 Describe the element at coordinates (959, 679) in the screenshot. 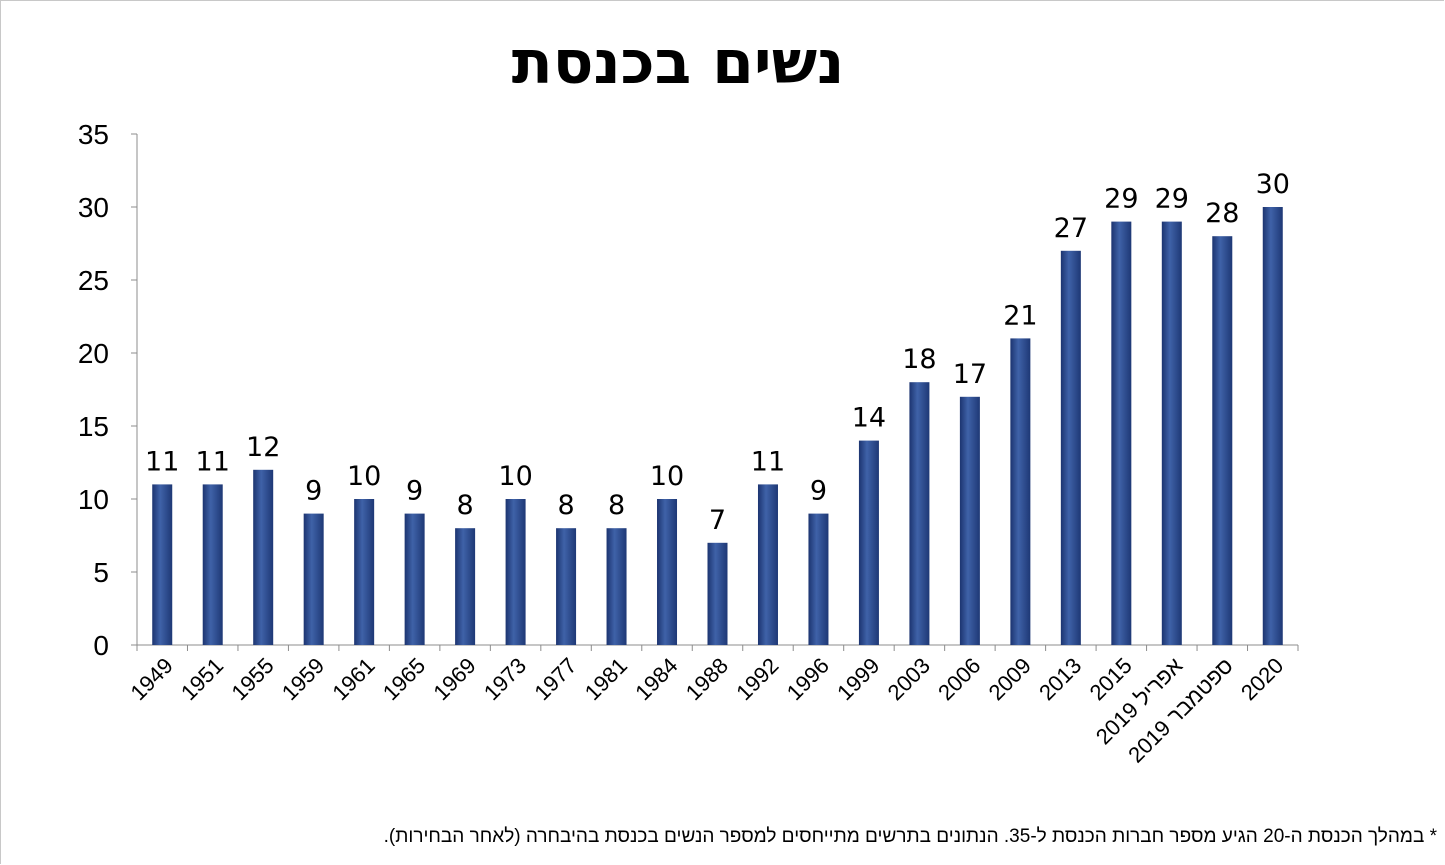

I see `x-tick-label: 2006` at that location.